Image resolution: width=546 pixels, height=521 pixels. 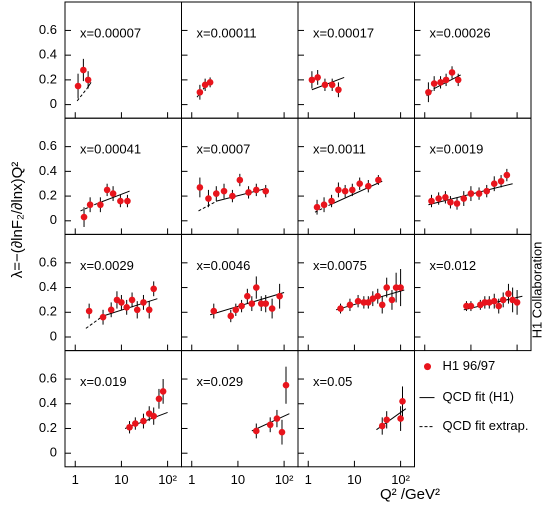 I want to click on panel-label: x=0.0075, so click(x=340, y=265).